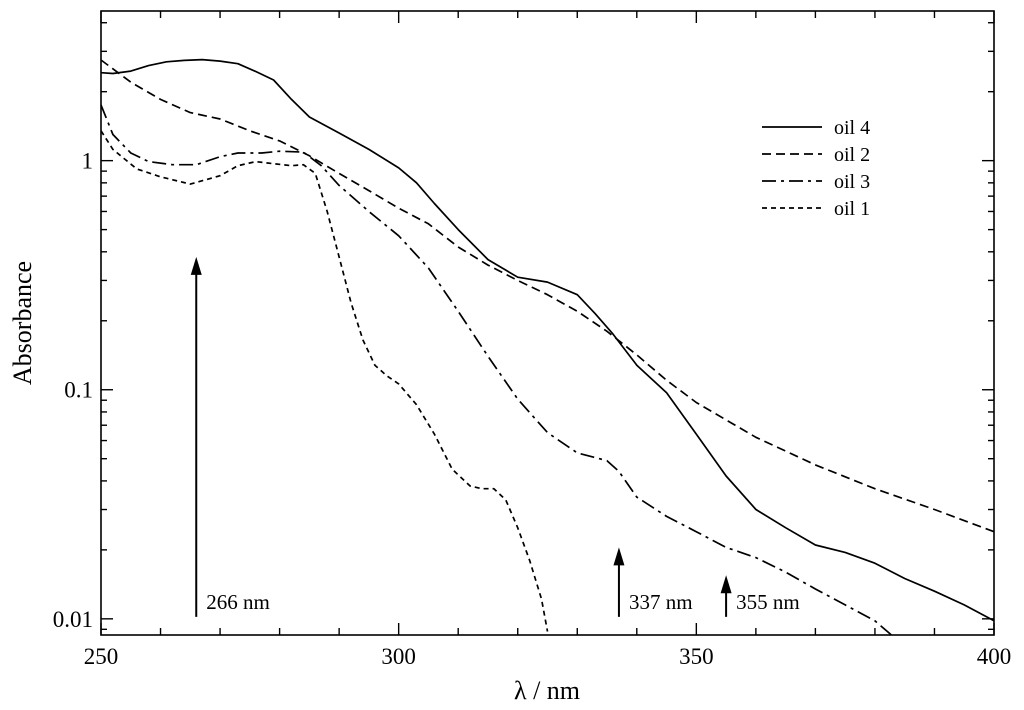 Image resolution: width=1024 pixels, height=710 pixels. Describe the element at coordinates (101, 656) in the screenshot. I see `x-tick-label: 250` at that location.